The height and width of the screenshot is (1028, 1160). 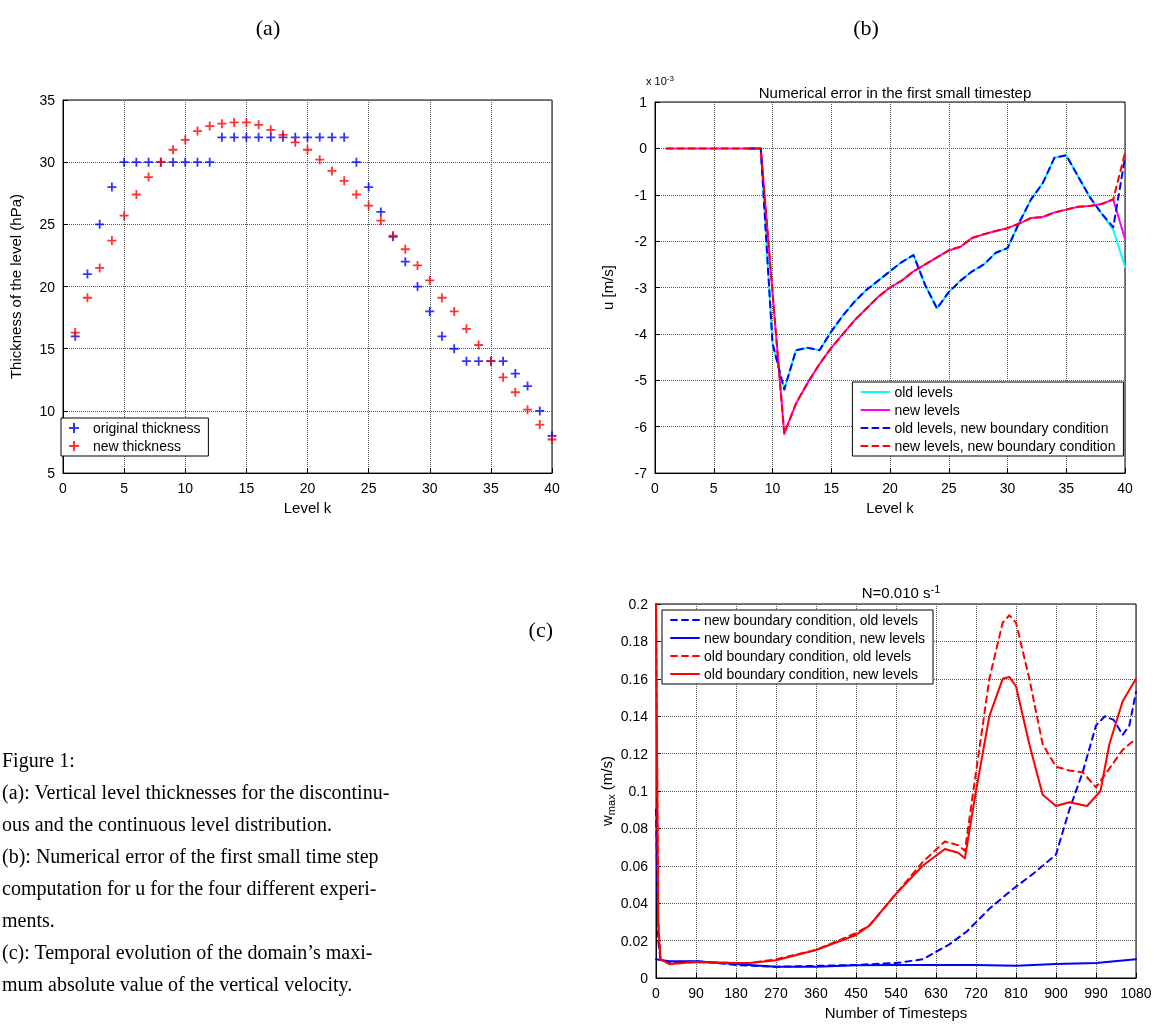 What do you see at coordinates (634, 828) in the screenshot?
I see `y-tick-label: 0.08` at bounding box center [634, 828].